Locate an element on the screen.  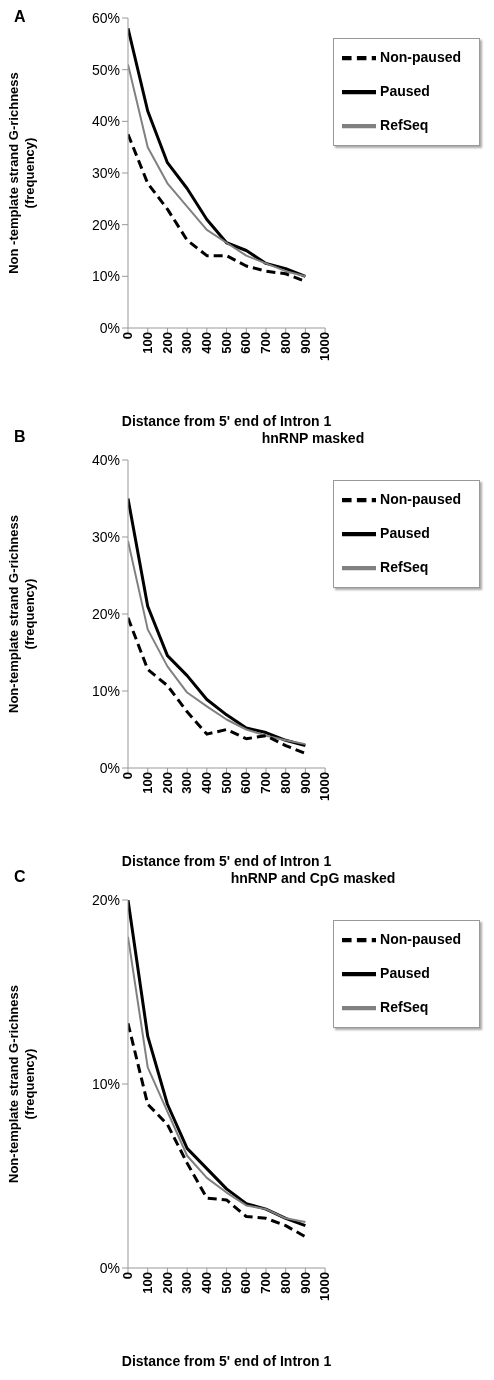
text: A is located at coordinates (20, 17).